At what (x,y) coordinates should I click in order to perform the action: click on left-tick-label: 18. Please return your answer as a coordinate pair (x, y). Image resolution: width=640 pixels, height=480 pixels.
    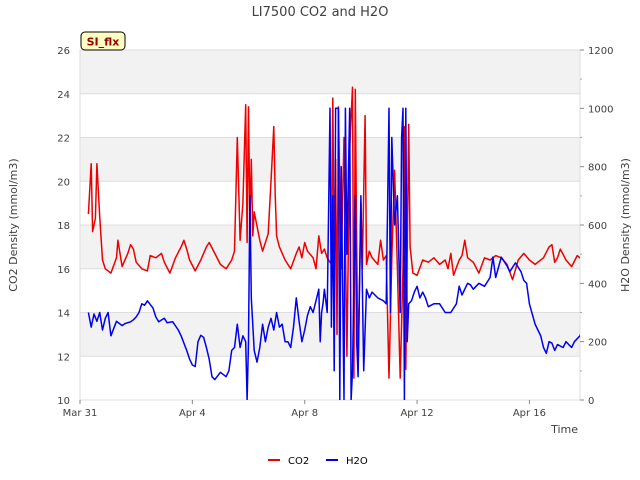
    Looking at the image, I should click on (63, 226).